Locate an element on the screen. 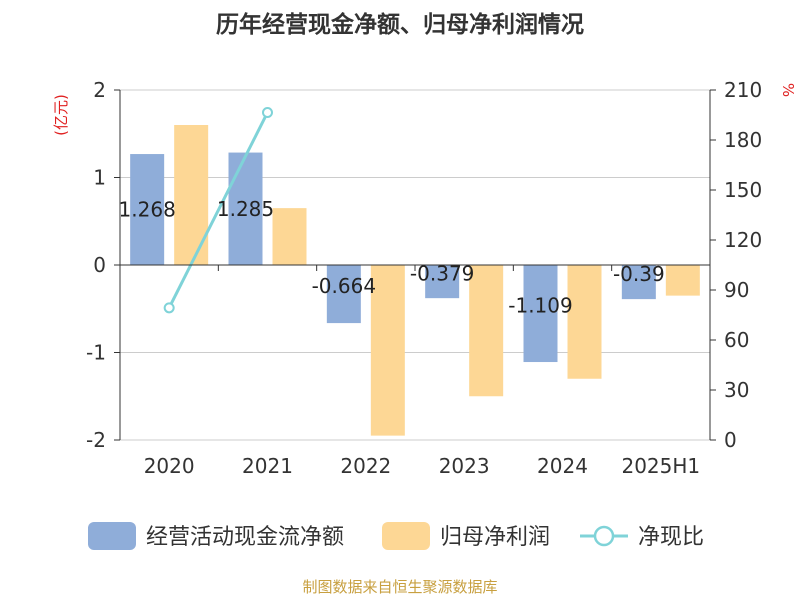 The image size is (800, 600). legend-label: 经营活动现金流净额 is located at coordinates (245, 537).